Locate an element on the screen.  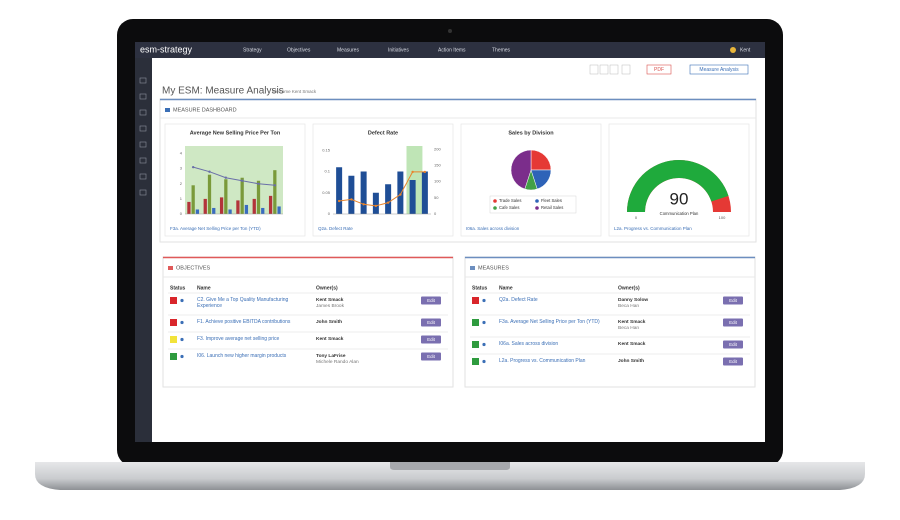
user-avatar is located at coordinates (733, 50).